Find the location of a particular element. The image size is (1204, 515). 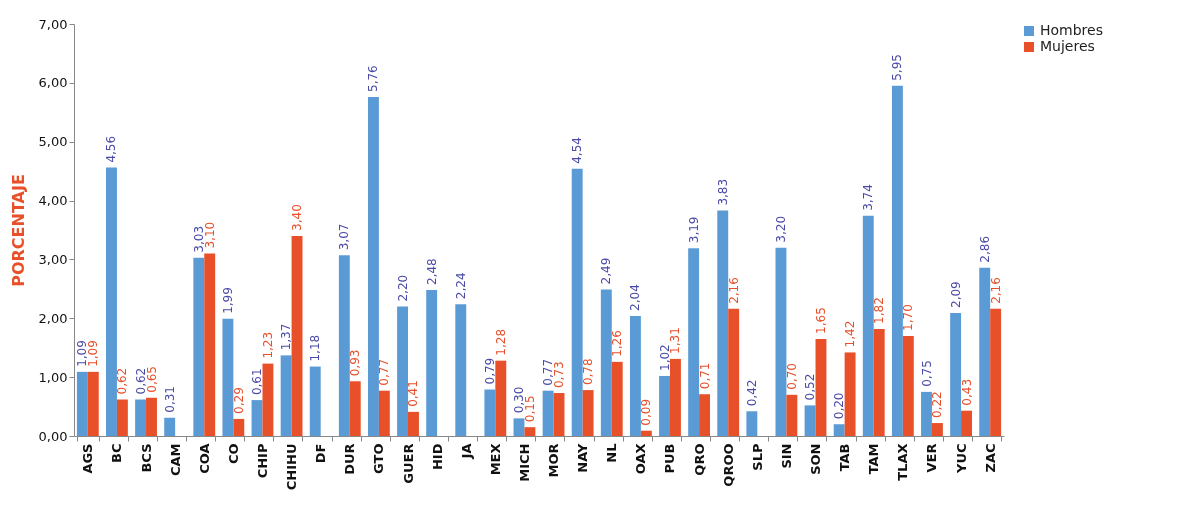

data-label: 1,26 is located at coordinates (617, 343).